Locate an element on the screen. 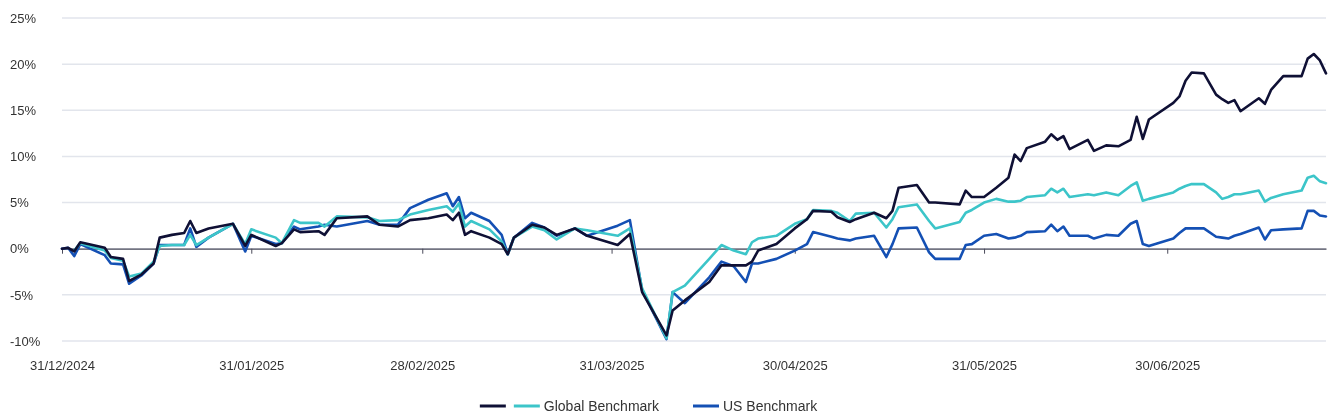 This screenshot has width=1331, height=417. legend-label: US Benchmark is located at coordinates (771, 406).